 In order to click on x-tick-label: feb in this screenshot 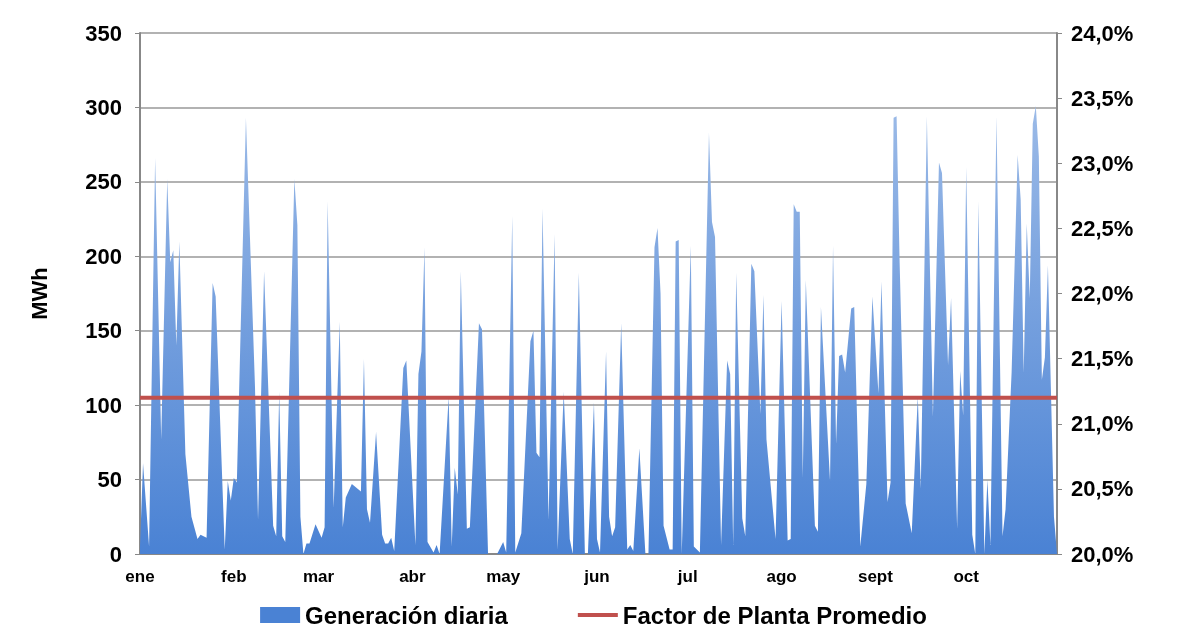, I will do `click(234, 576)`.